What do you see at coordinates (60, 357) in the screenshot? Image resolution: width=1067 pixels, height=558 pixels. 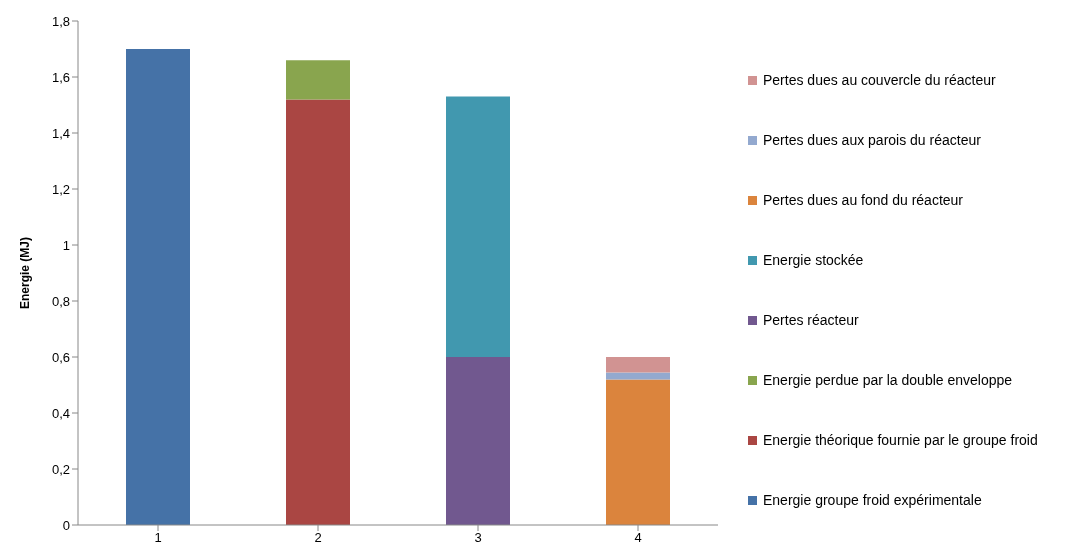 I see `y-tick-label: 0,6` at bounding box center [60, 357].